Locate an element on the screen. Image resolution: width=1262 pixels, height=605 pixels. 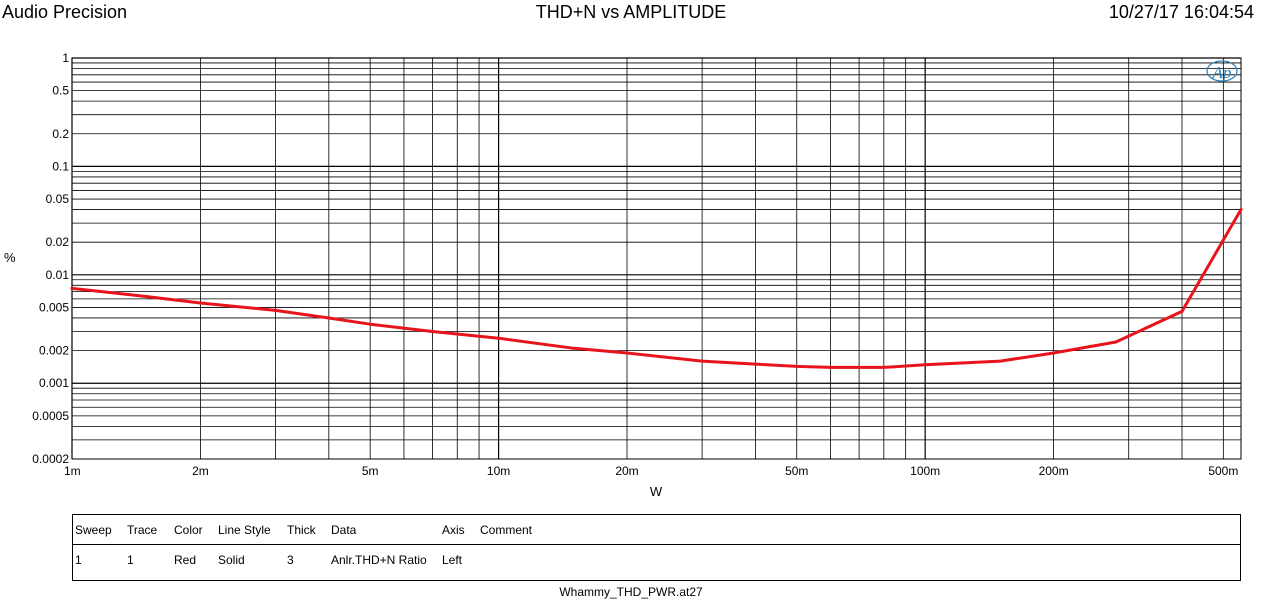
app-brand: Audio Precision is located at coordinates (65, 12).